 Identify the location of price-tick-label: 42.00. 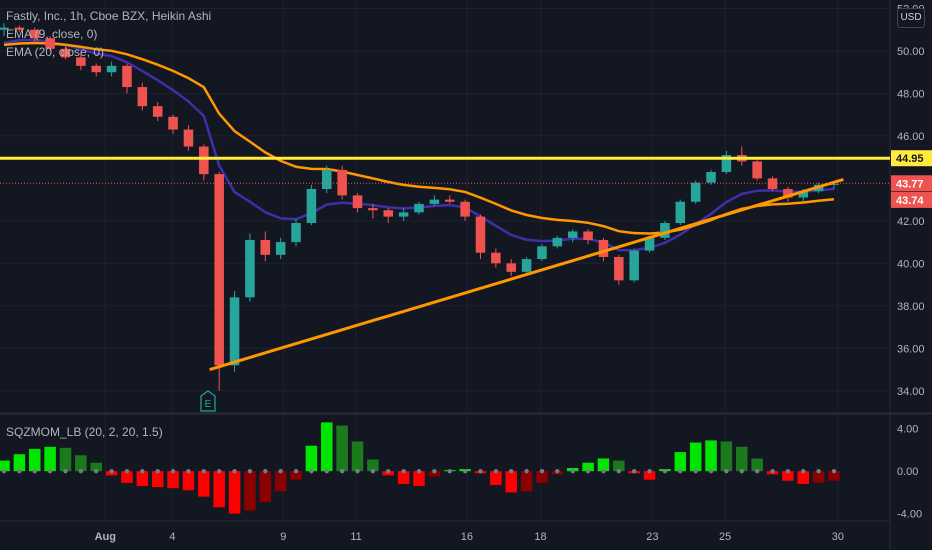
(911, 222).